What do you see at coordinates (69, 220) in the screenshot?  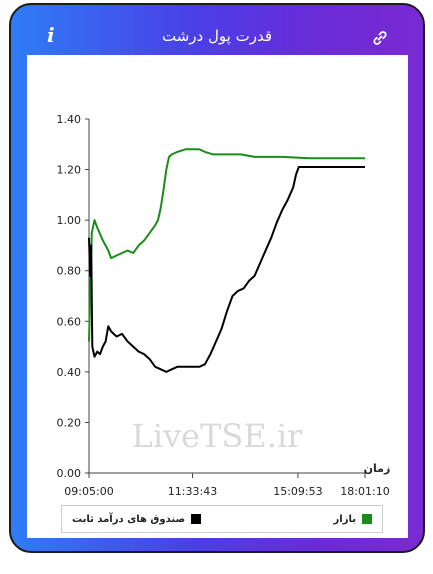 I see `y-tick-label: 1.00` at bounding box center [69, 220].